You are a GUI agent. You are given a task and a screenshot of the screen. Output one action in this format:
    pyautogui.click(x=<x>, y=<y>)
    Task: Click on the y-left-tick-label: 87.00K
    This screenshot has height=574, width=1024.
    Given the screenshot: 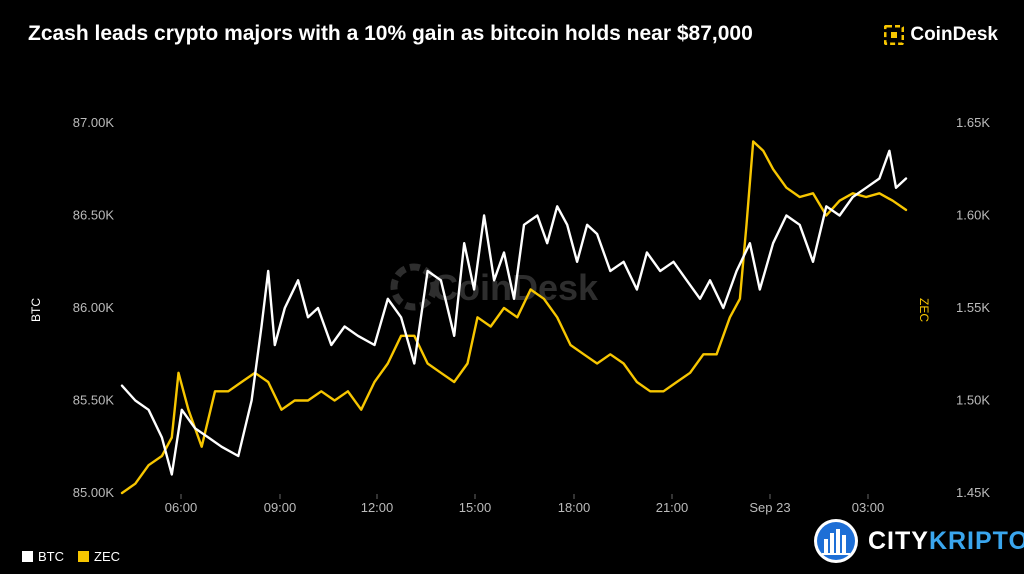 What is the action you would take?
    pyautogui.click(x=94, y=122)
    